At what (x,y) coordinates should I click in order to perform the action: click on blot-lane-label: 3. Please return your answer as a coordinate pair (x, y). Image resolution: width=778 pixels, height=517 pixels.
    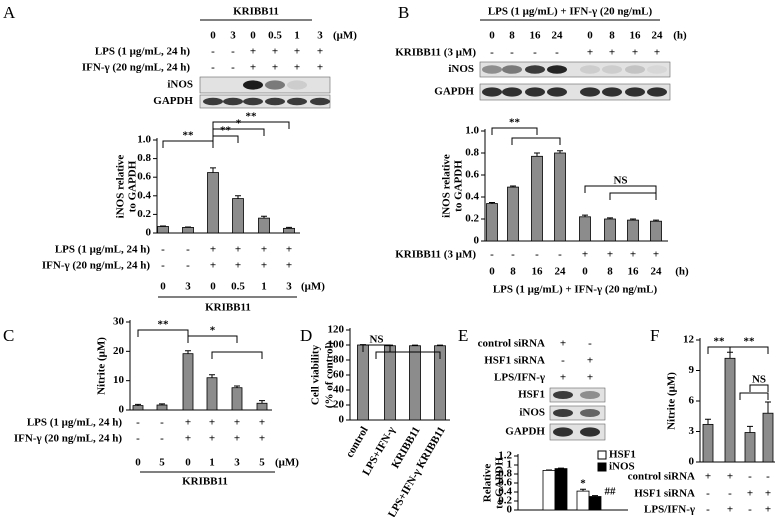
    Looking at the image, I should click on (233, 36).